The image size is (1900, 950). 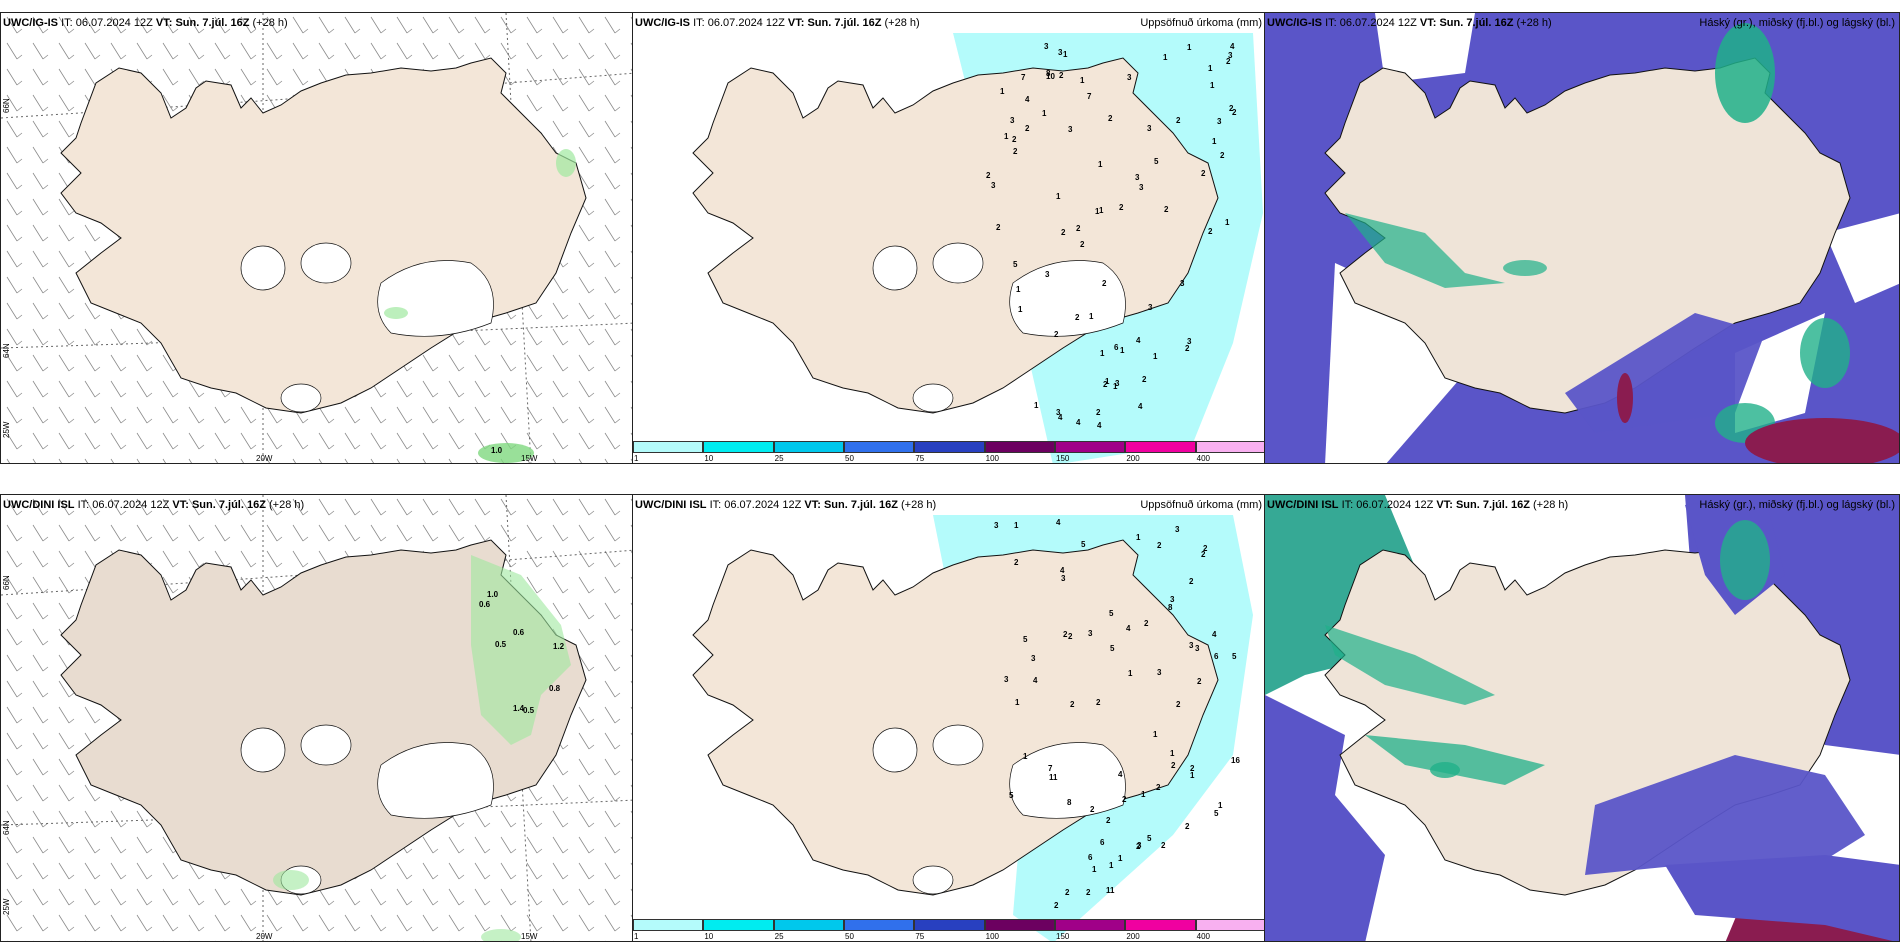 I want to click on graticule-64n, so click(x=317, y=335).